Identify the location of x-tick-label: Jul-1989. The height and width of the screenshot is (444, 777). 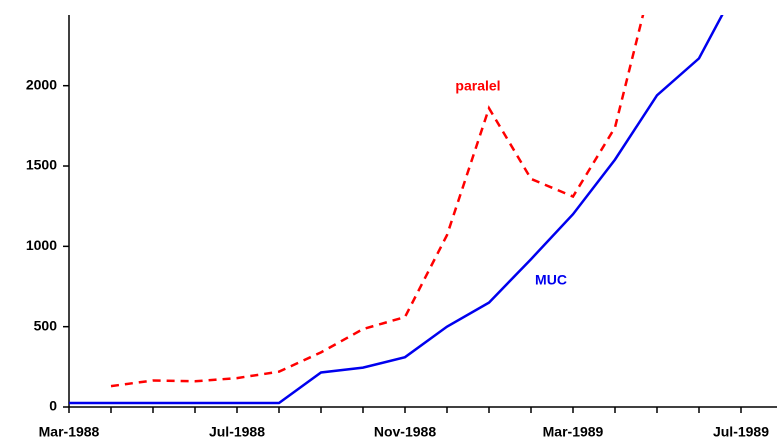
(741, 432).